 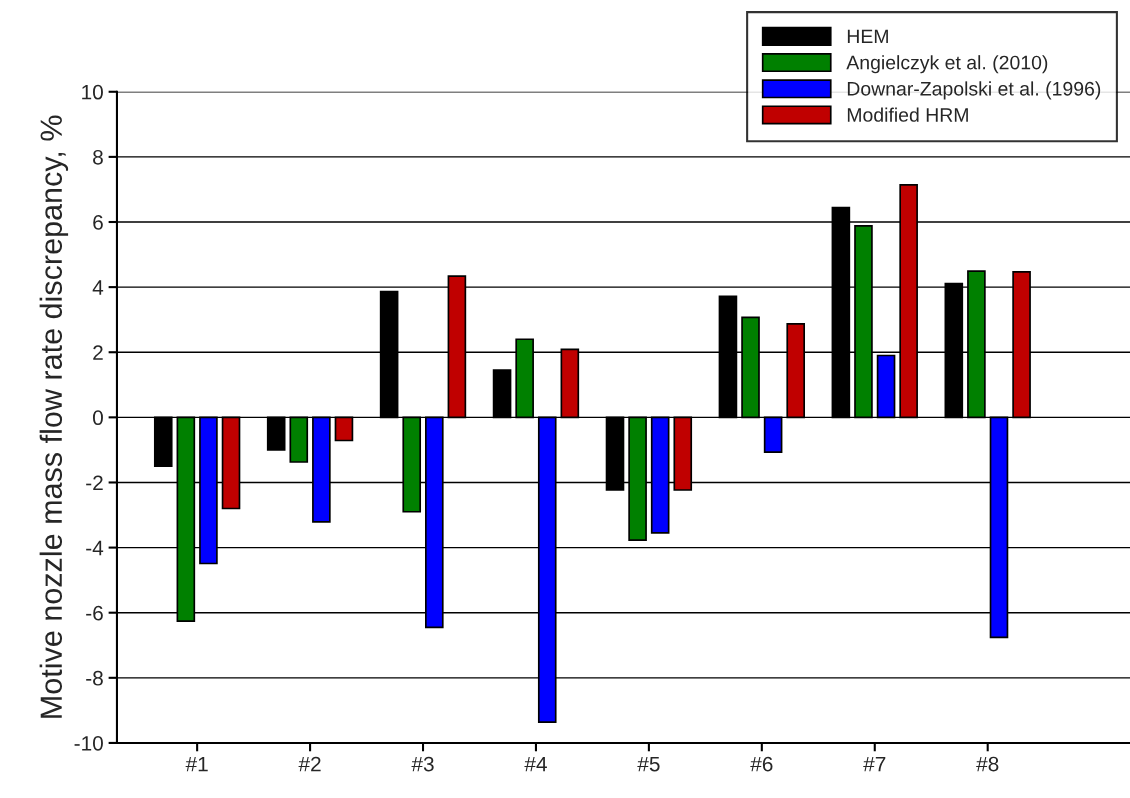 I want to click on legend-label: Modified HRM, so click(x=907, y=114).